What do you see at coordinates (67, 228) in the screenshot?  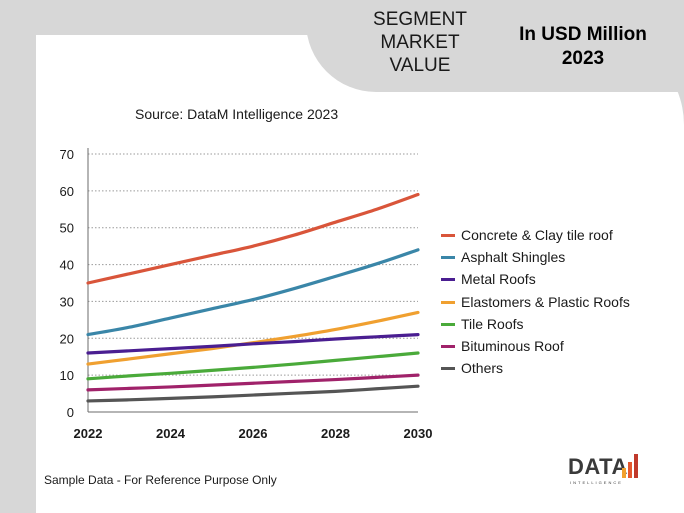 I see `y-tick-label: 50` at bounding box center [67, 228].